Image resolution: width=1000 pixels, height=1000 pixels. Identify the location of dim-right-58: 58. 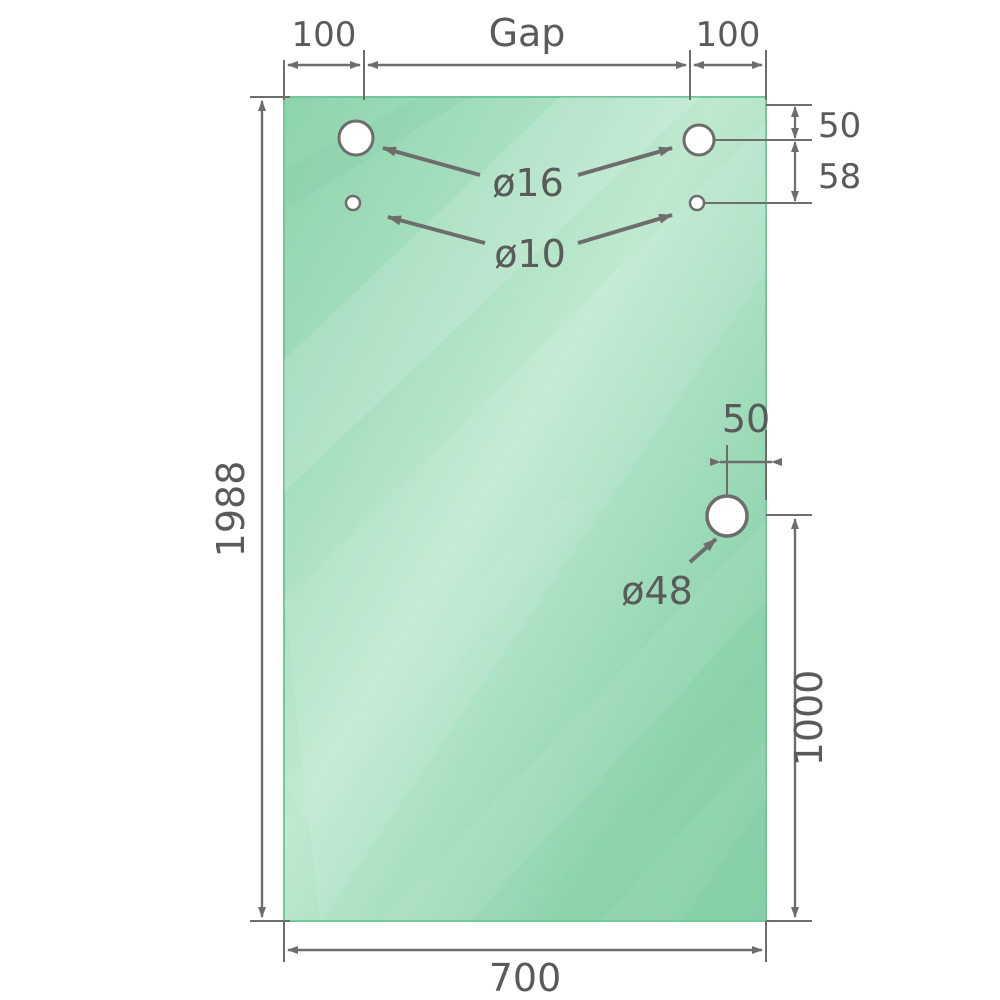
(839, 177).